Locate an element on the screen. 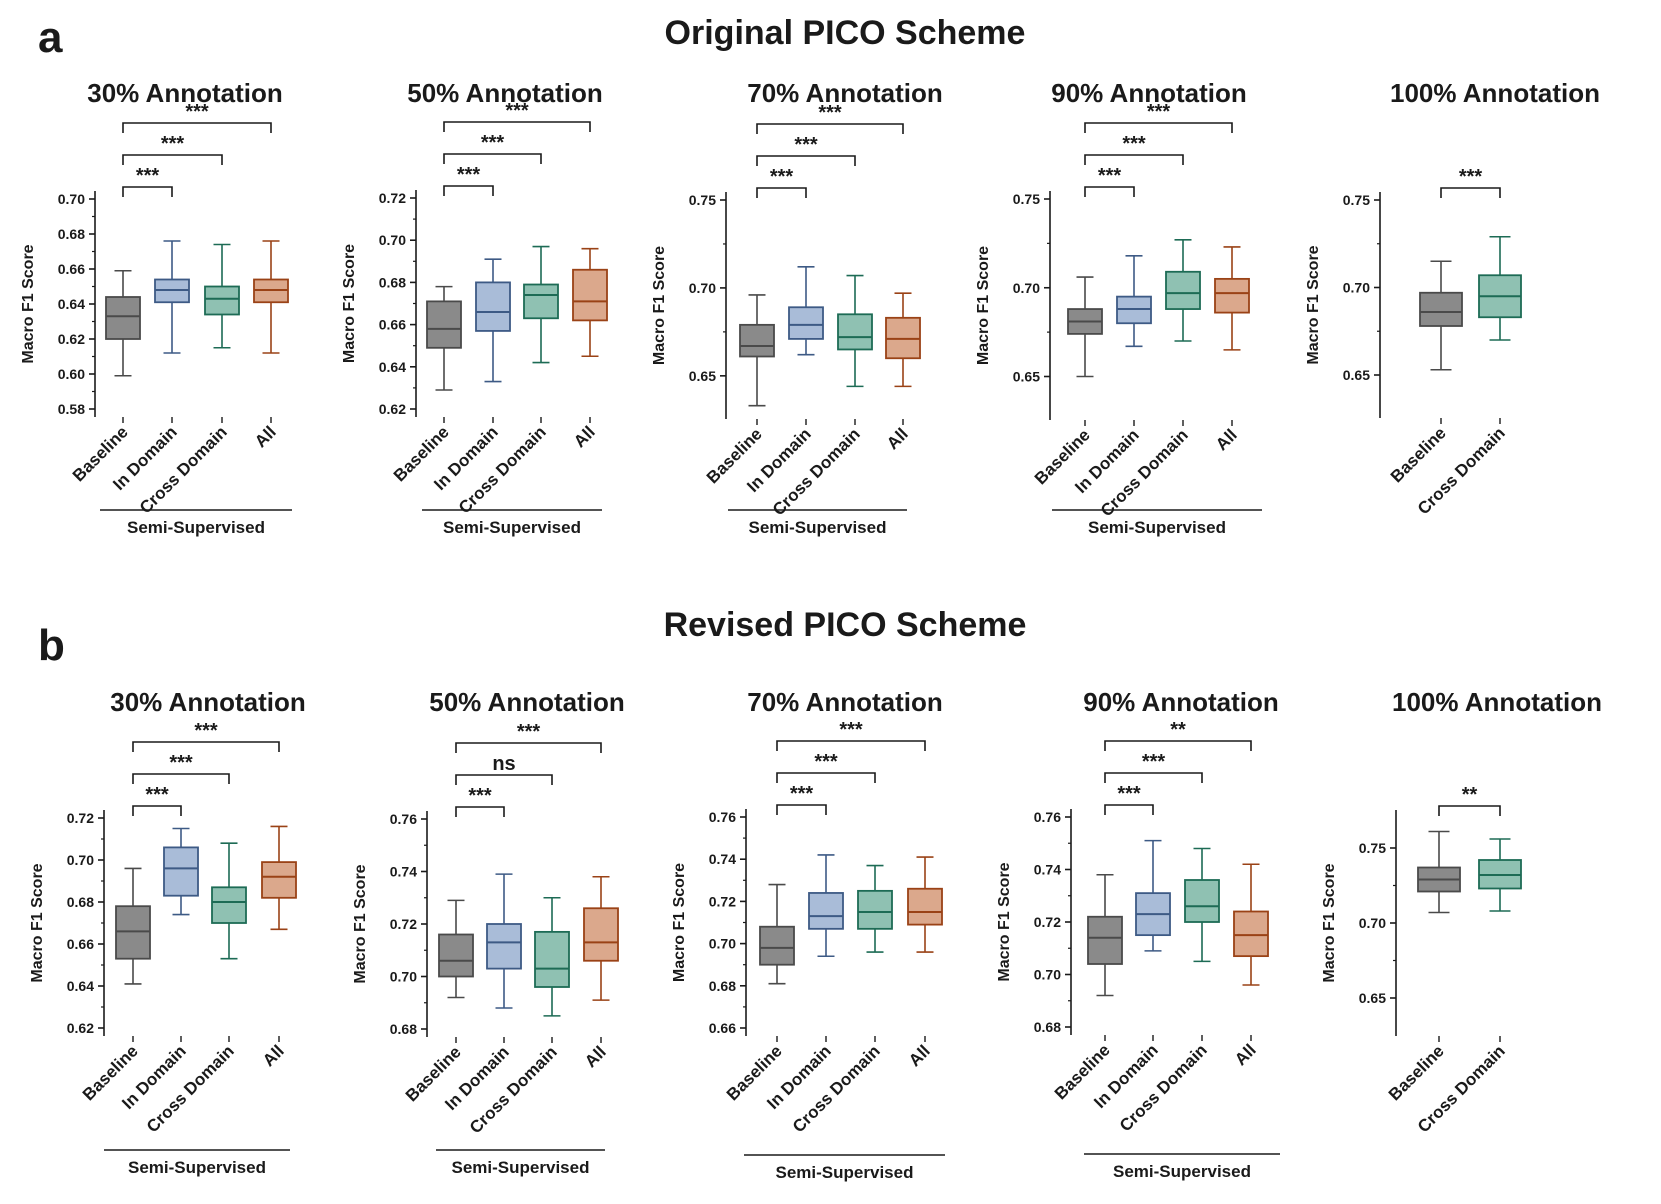 This screenshot has height=1204, width=1661. significance-label: ns is located at coordinates (503, 764).